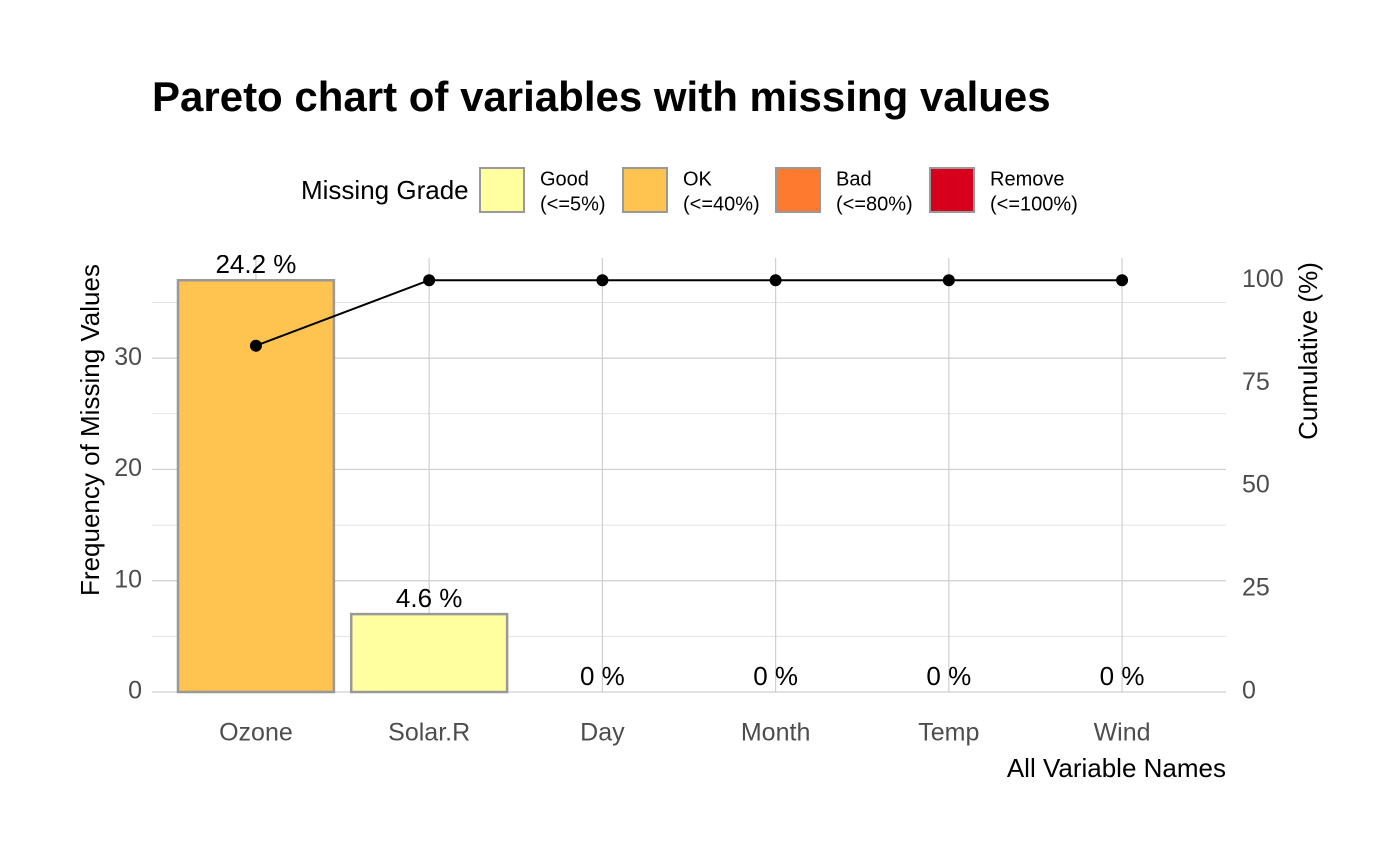 This screenshot has height=866, width=1400. What do you see at coordinates (775, 733) in the screenshot?
I see `x-tick-label: Month` at bounding box center [775, 733].